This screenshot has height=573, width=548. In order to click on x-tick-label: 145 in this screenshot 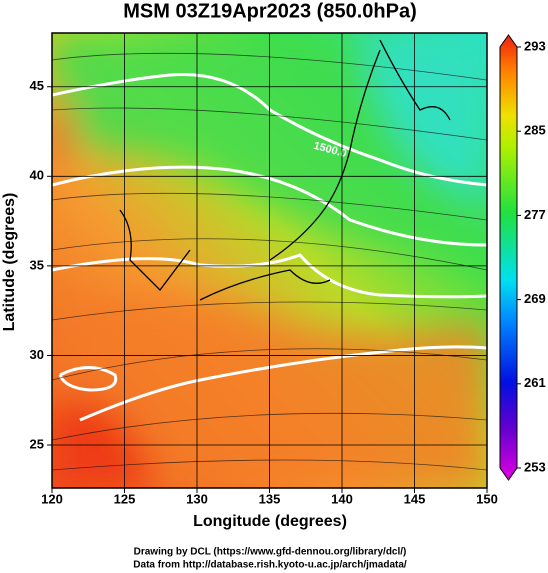, I will do `click(415, 498)`.